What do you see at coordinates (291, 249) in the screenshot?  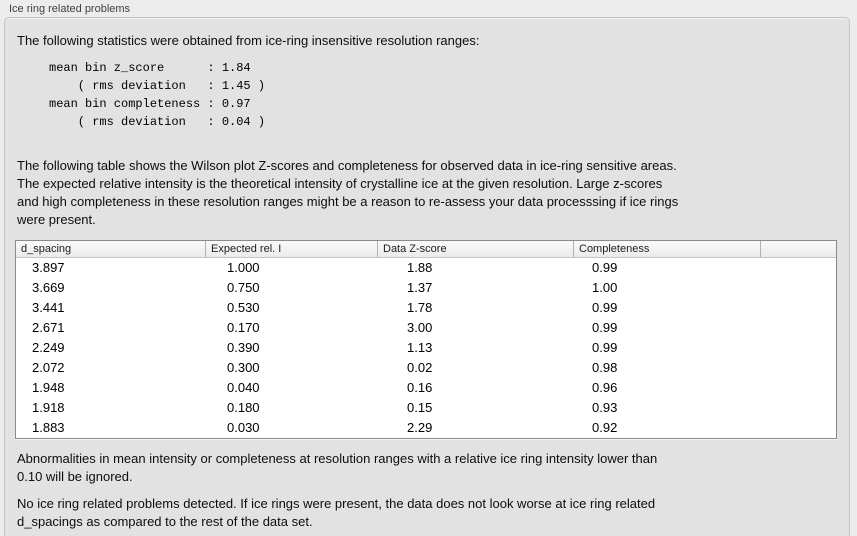 I see `column-header-expected-rel-i: Expected rel. I` at bounding box center [291, 249].